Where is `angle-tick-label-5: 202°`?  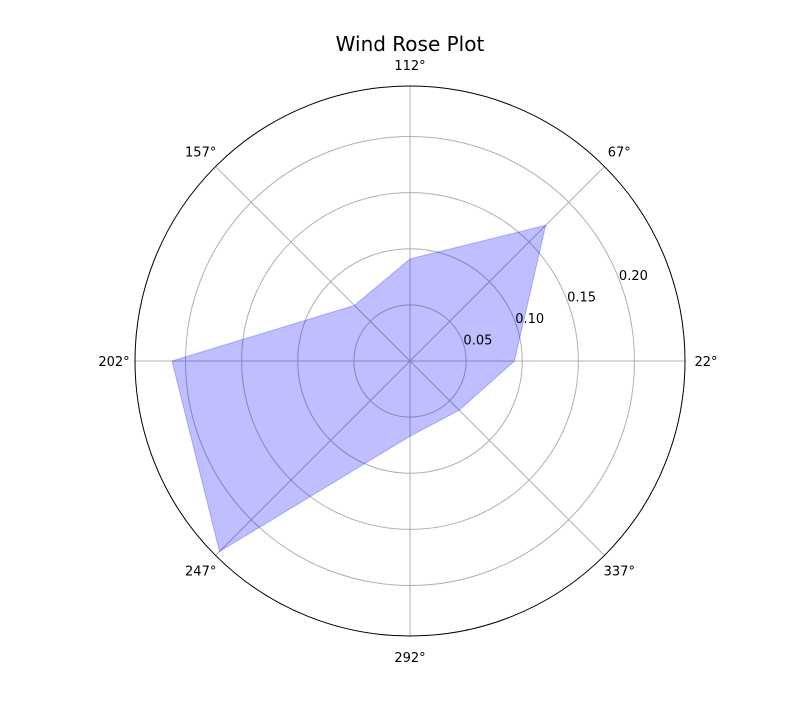
angle-tick-label-5: 202° is located at coordinates (113, 362).